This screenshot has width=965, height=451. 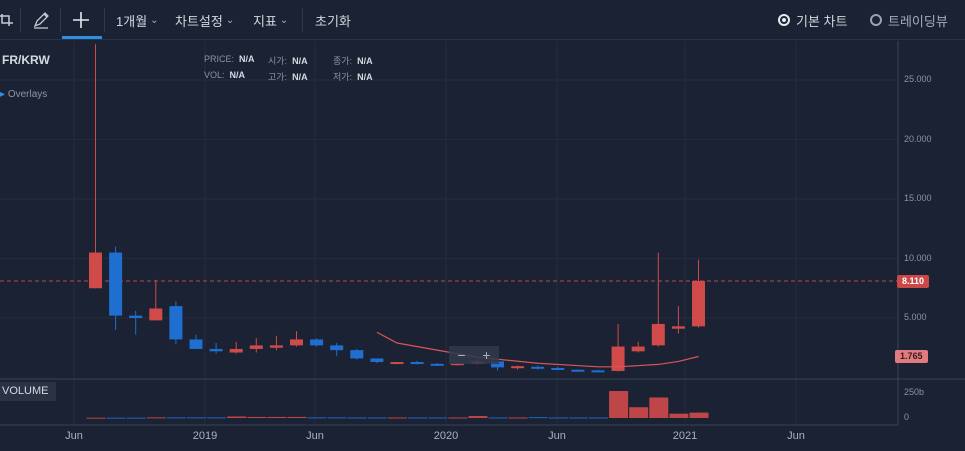 What do you see at coordinates (214, 75) in the screenshot?
I see `vol-key: VOL:` at bounding box center [214, 75].